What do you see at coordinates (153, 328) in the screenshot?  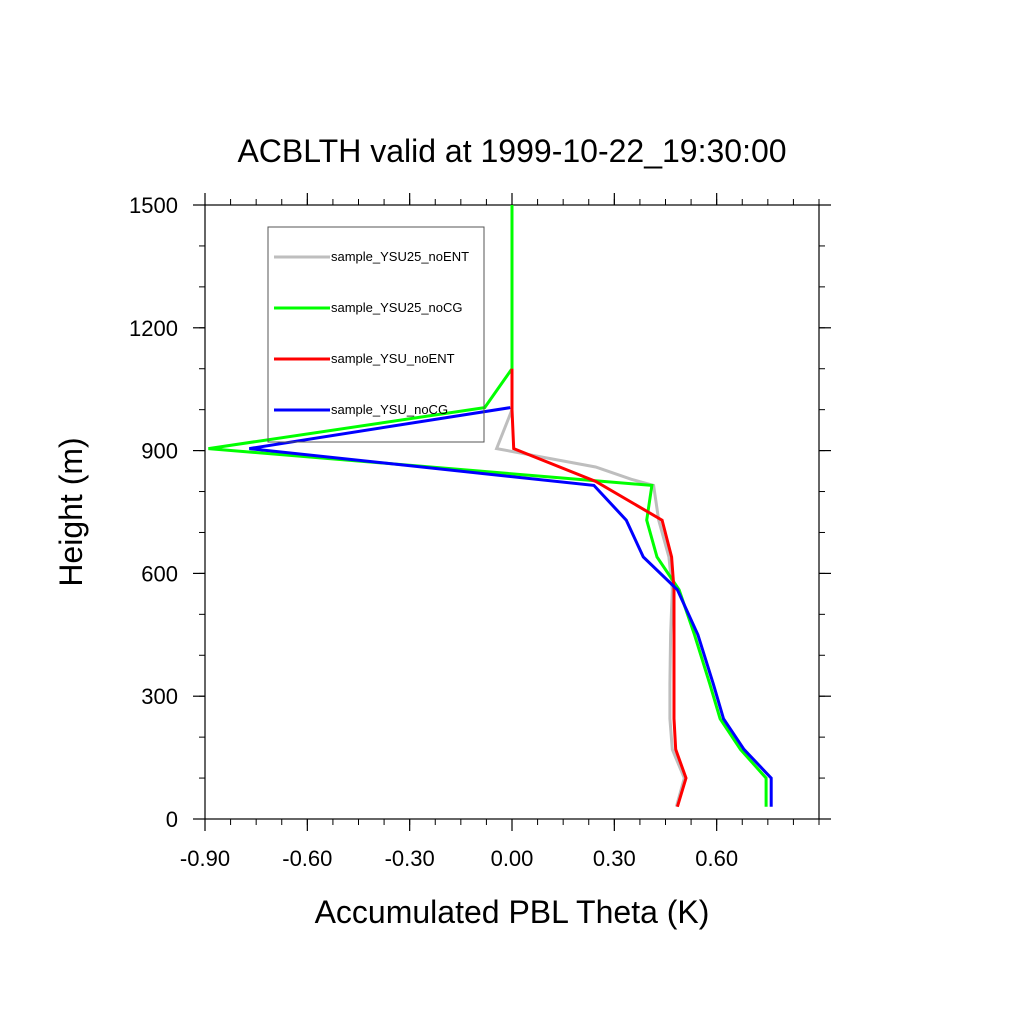 I see `y-tick-label: 1200` at bounding box center [153, 328].